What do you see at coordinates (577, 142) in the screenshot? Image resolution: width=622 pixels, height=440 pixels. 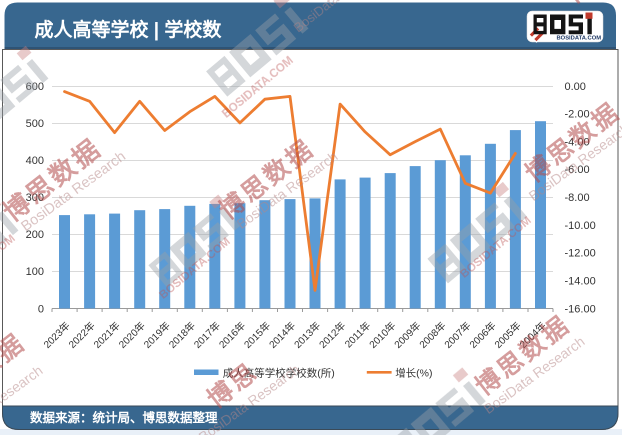 I see `svg-text: -4.00` at bounding box center [577, 142].